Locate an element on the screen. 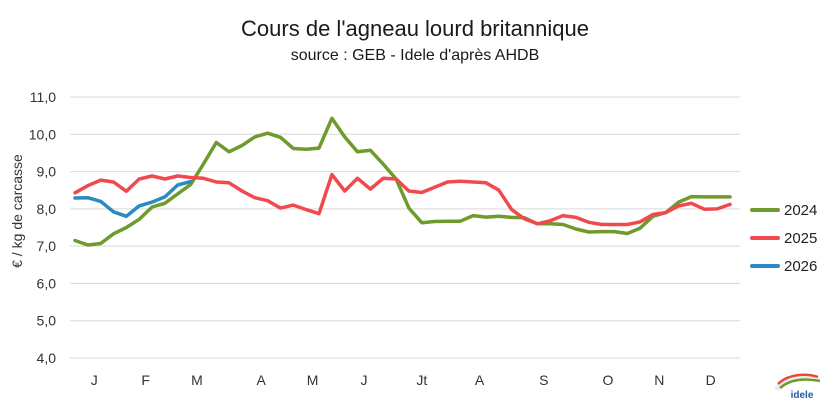 Image resolution: width=831 pixels, height=416 pixels. x-tick-label-month: N is located at coordinates (659, 380).